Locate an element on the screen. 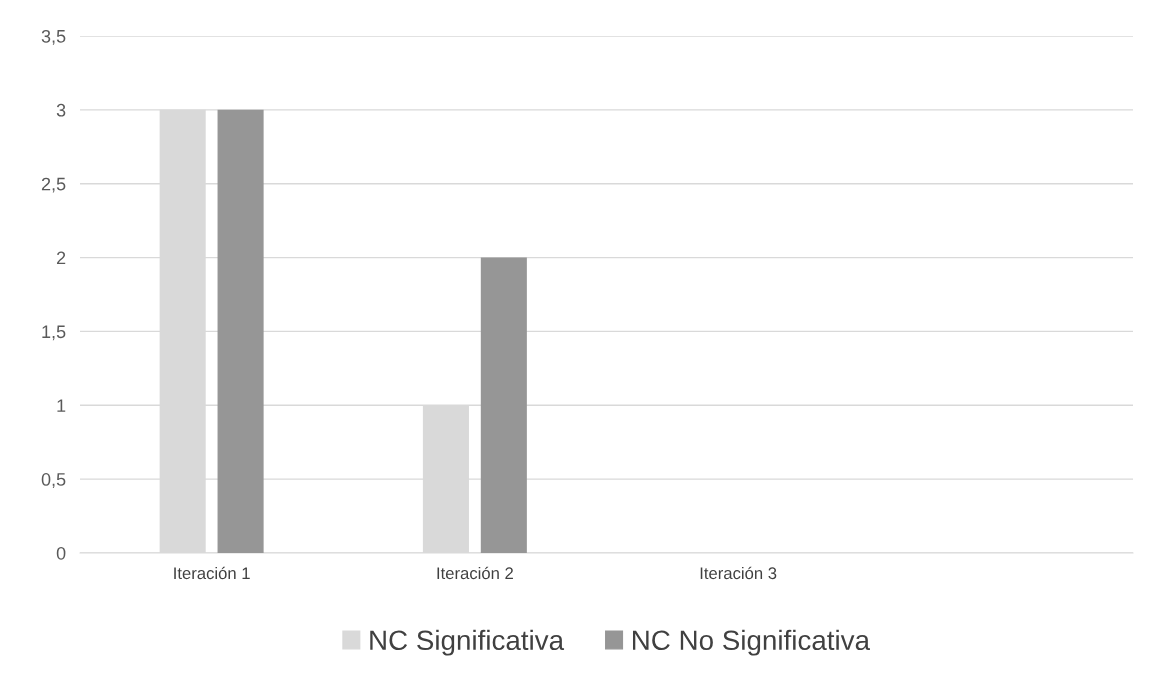 This screenshot has height=675, width=1159. y-tick-label: 3,5 is located at coordinates (53, 37).